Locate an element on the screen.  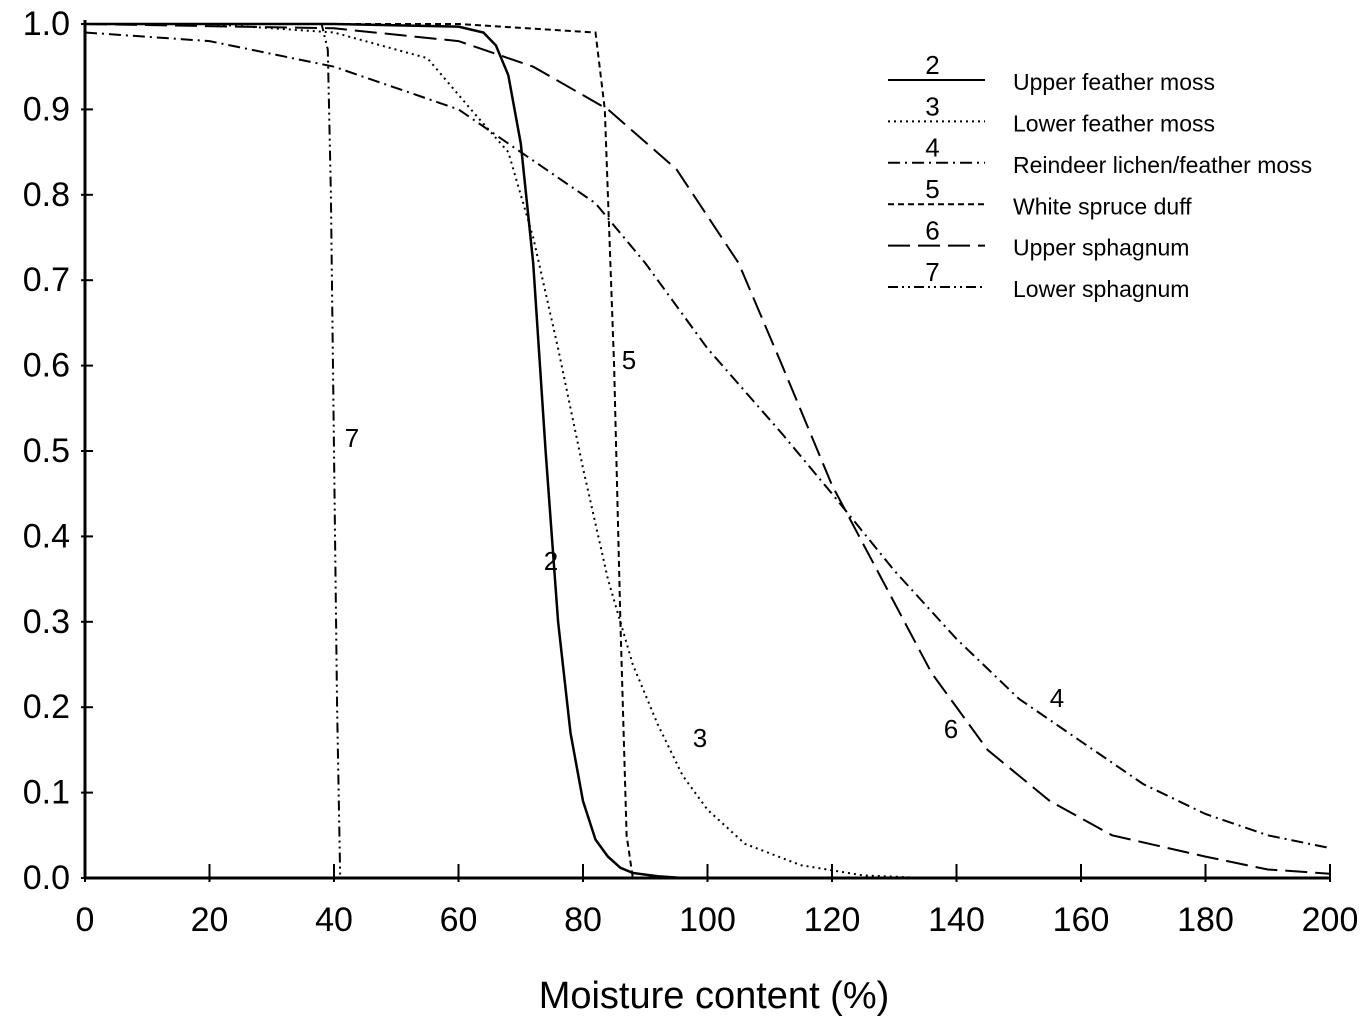
y-tick-label: 0.6 is located at coordinates (46, 366).